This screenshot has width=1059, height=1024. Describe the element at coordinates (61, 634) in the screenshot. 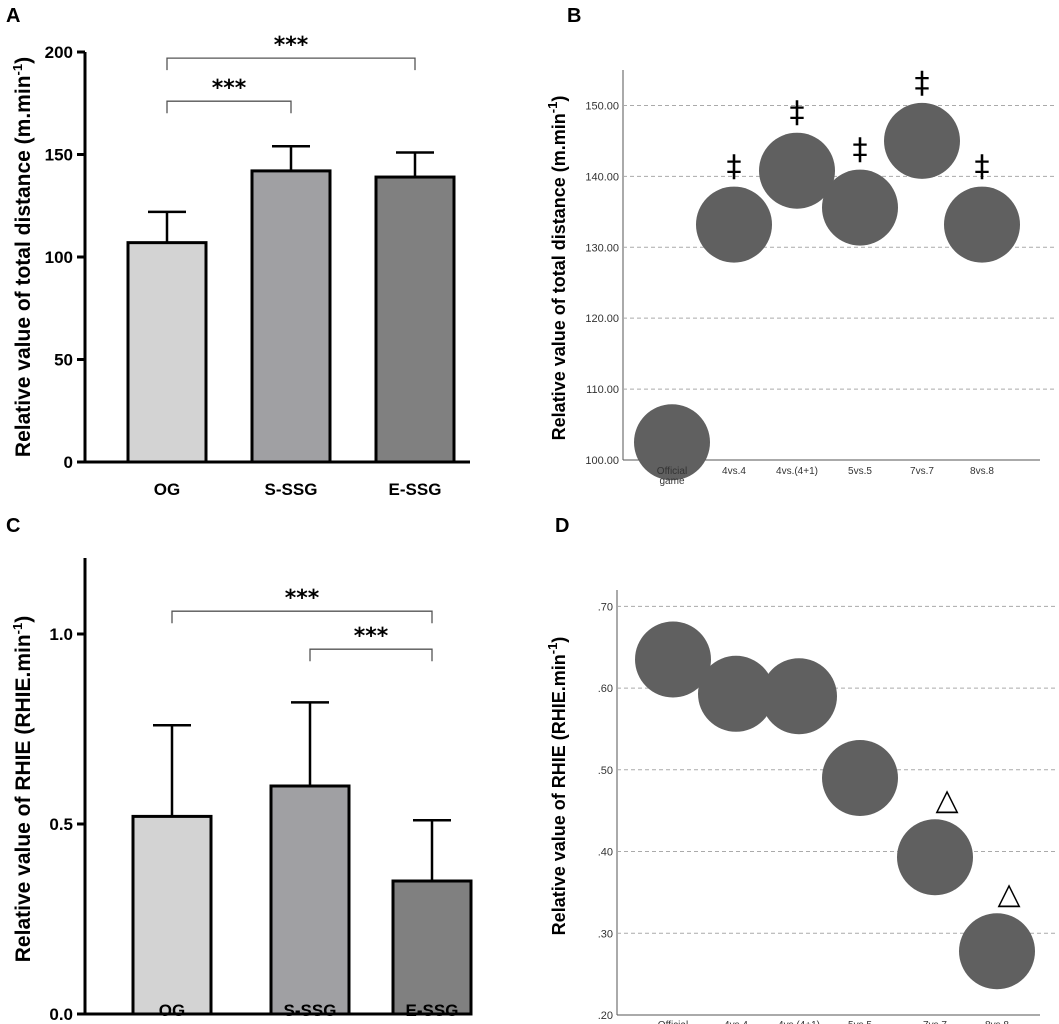

I see `y-tick-label: 1.0` at that location.